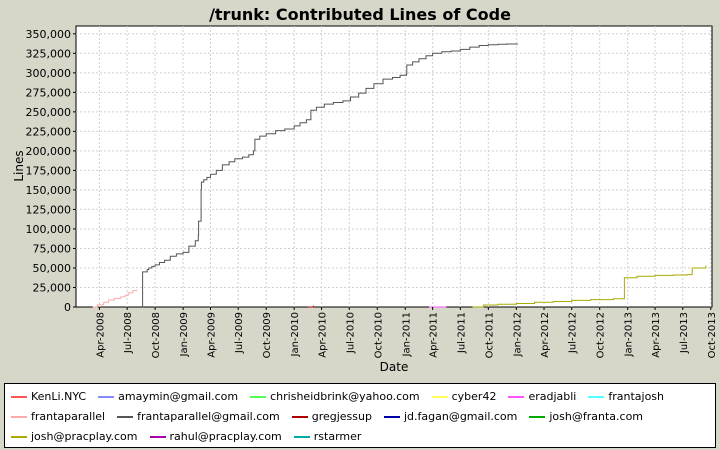 Image resolution: width=720 pixels, height=450 pixels. What do you see at coordinates (434, 335) in the screenshot?
I see `x-tick-label: Apr-2011` at bounding box center [434, 335].